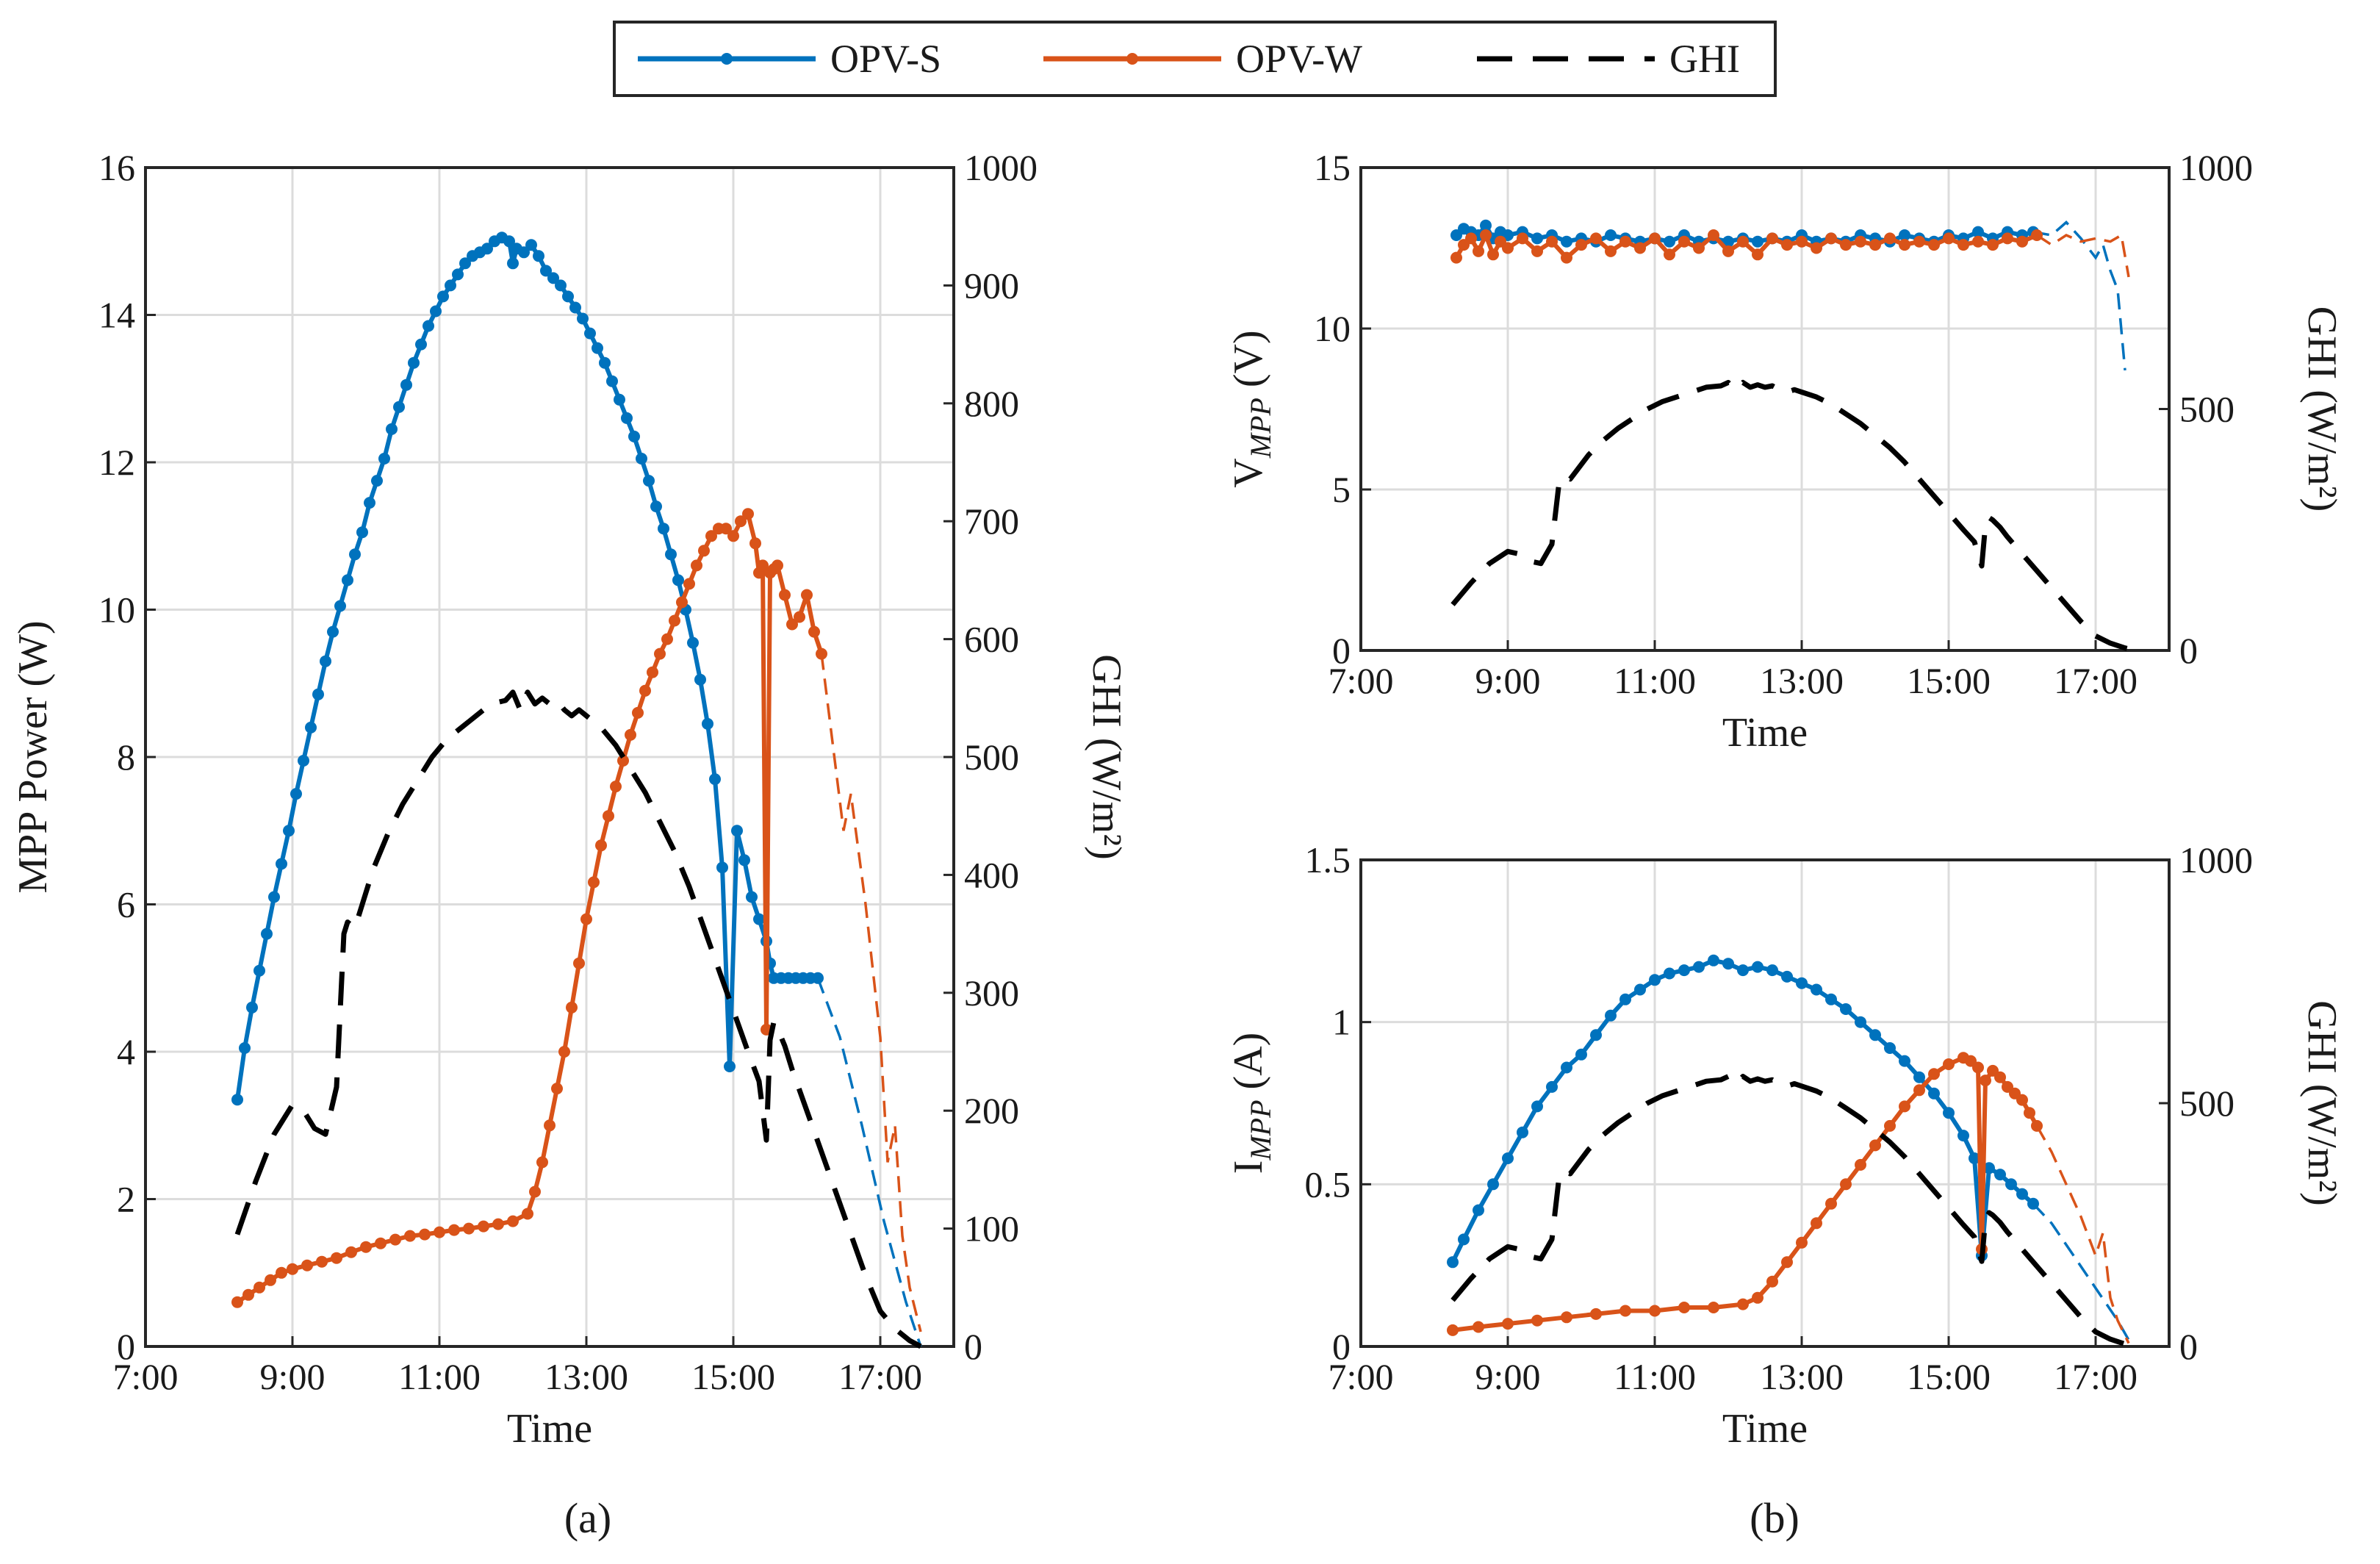 This screenshot has width=2380, height=1564. I want to click on y-left-axis-label: MPP Power (W), so click(33, 756).